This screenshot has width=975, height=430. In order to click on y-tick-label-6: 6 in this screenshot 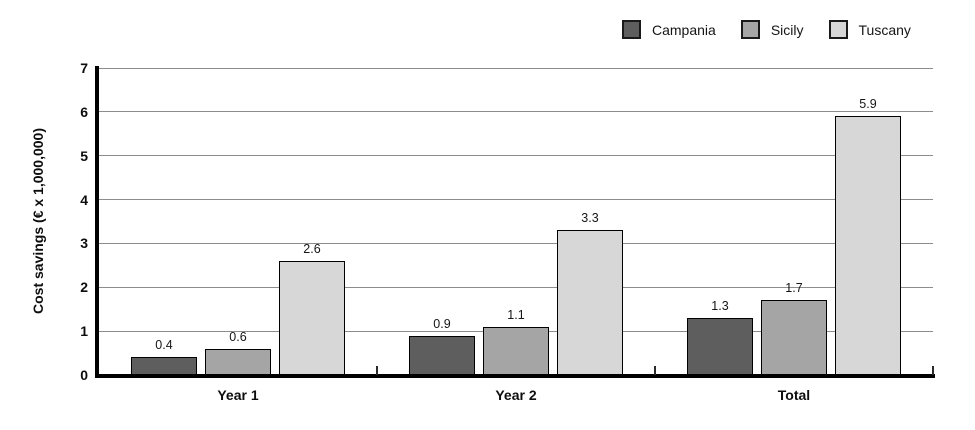, I will do `click(84, 111)`.